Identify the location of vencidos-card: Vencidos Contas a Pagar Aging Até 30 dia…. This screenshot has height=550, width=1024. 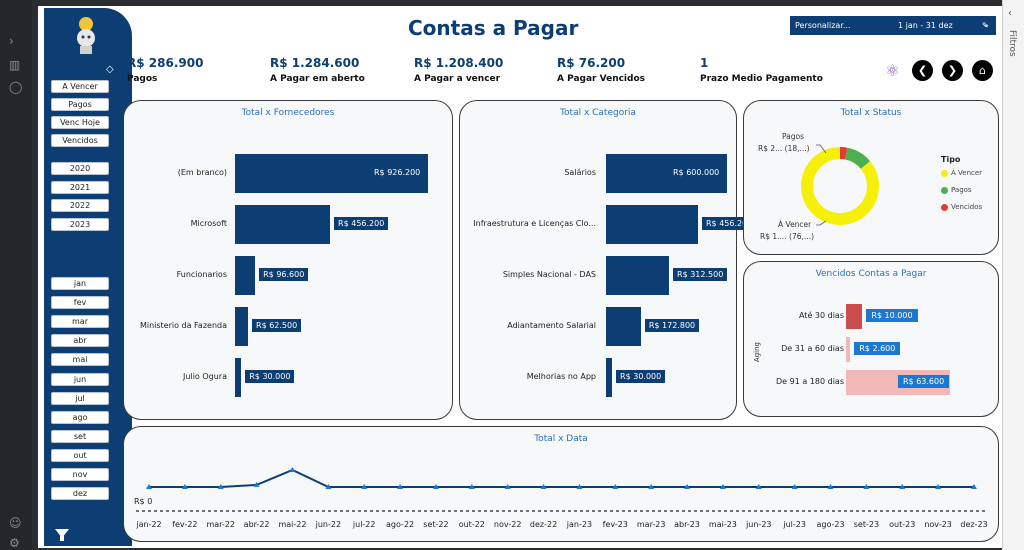
(871, 339).